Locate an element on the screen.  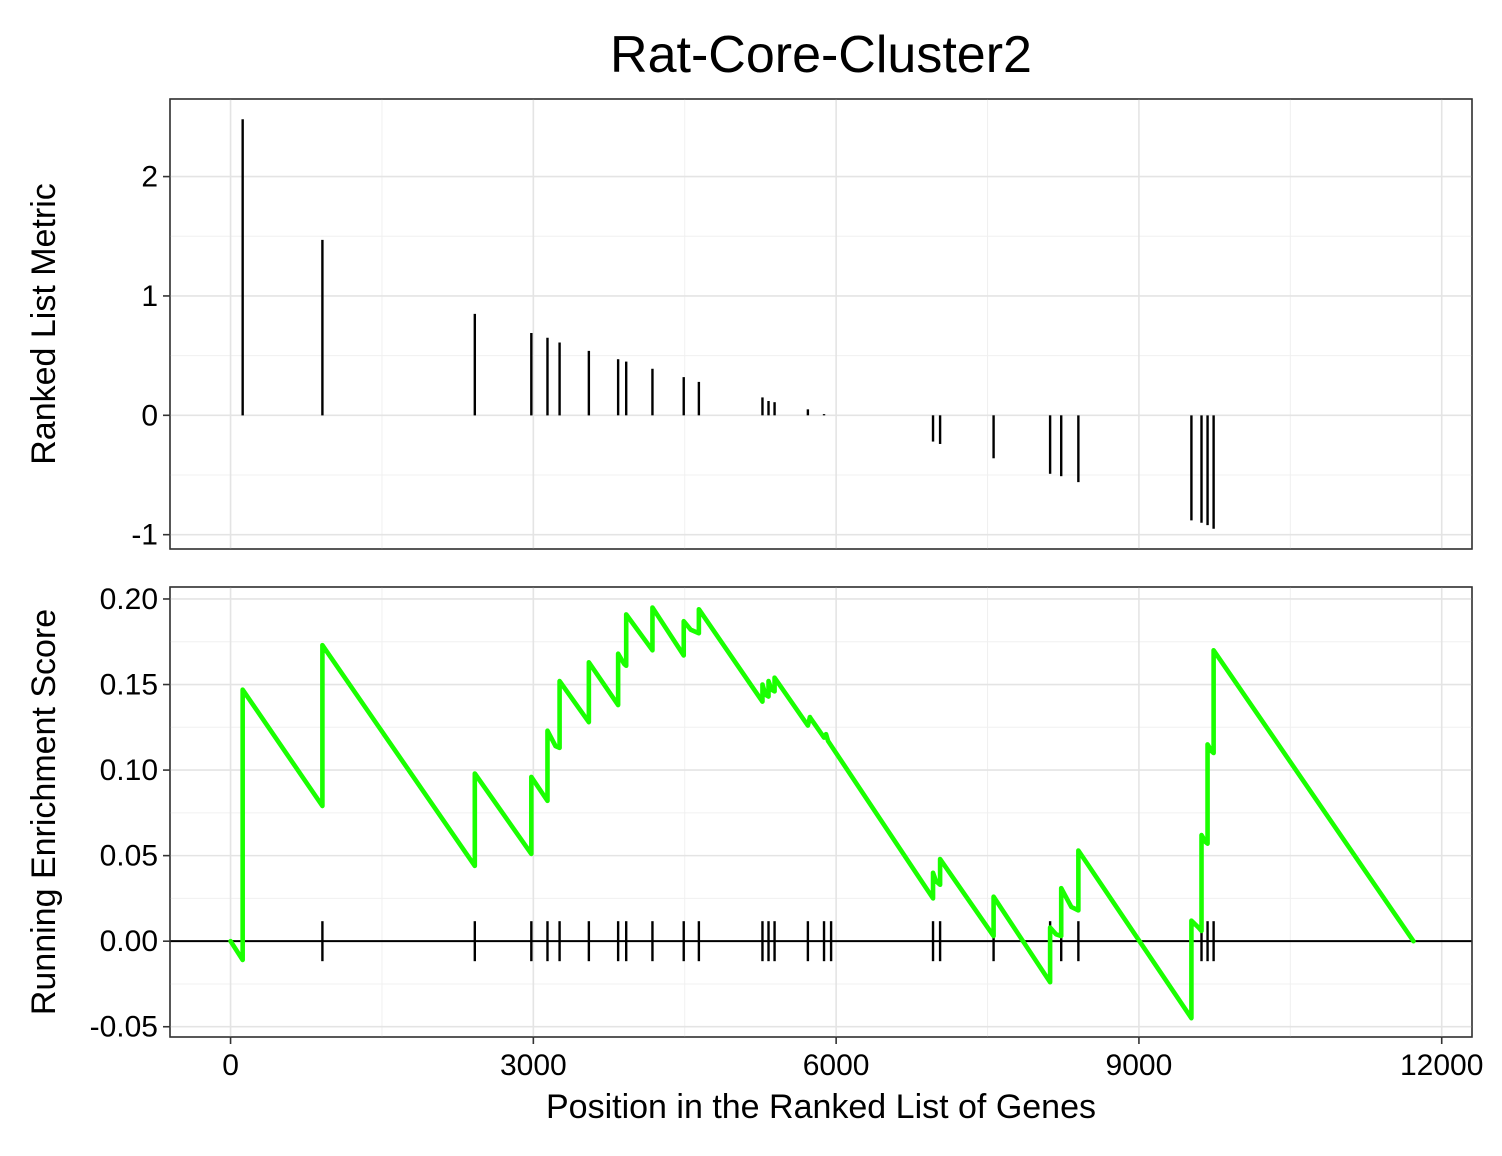
running-enrichment-y-tick-label: 0.10 is located at coordinates (129, 770).